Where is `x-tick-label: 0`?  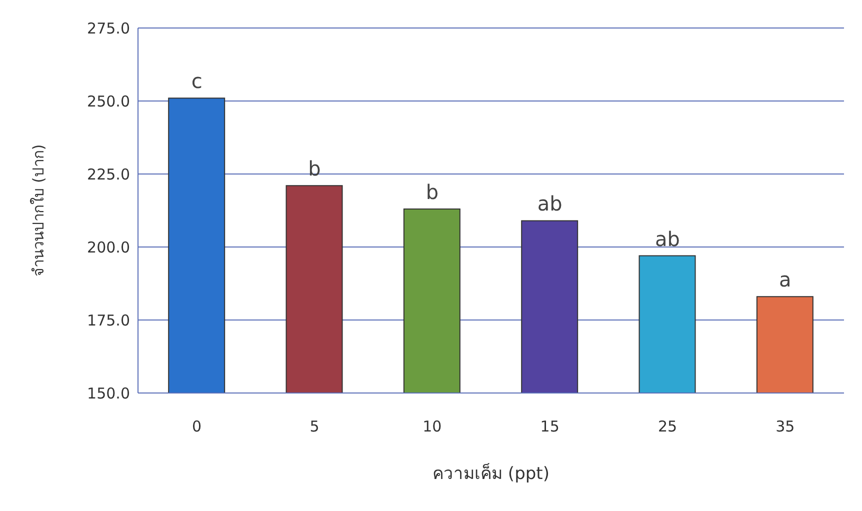 x-tick-label: 0 is located at coordinates (197, 427).